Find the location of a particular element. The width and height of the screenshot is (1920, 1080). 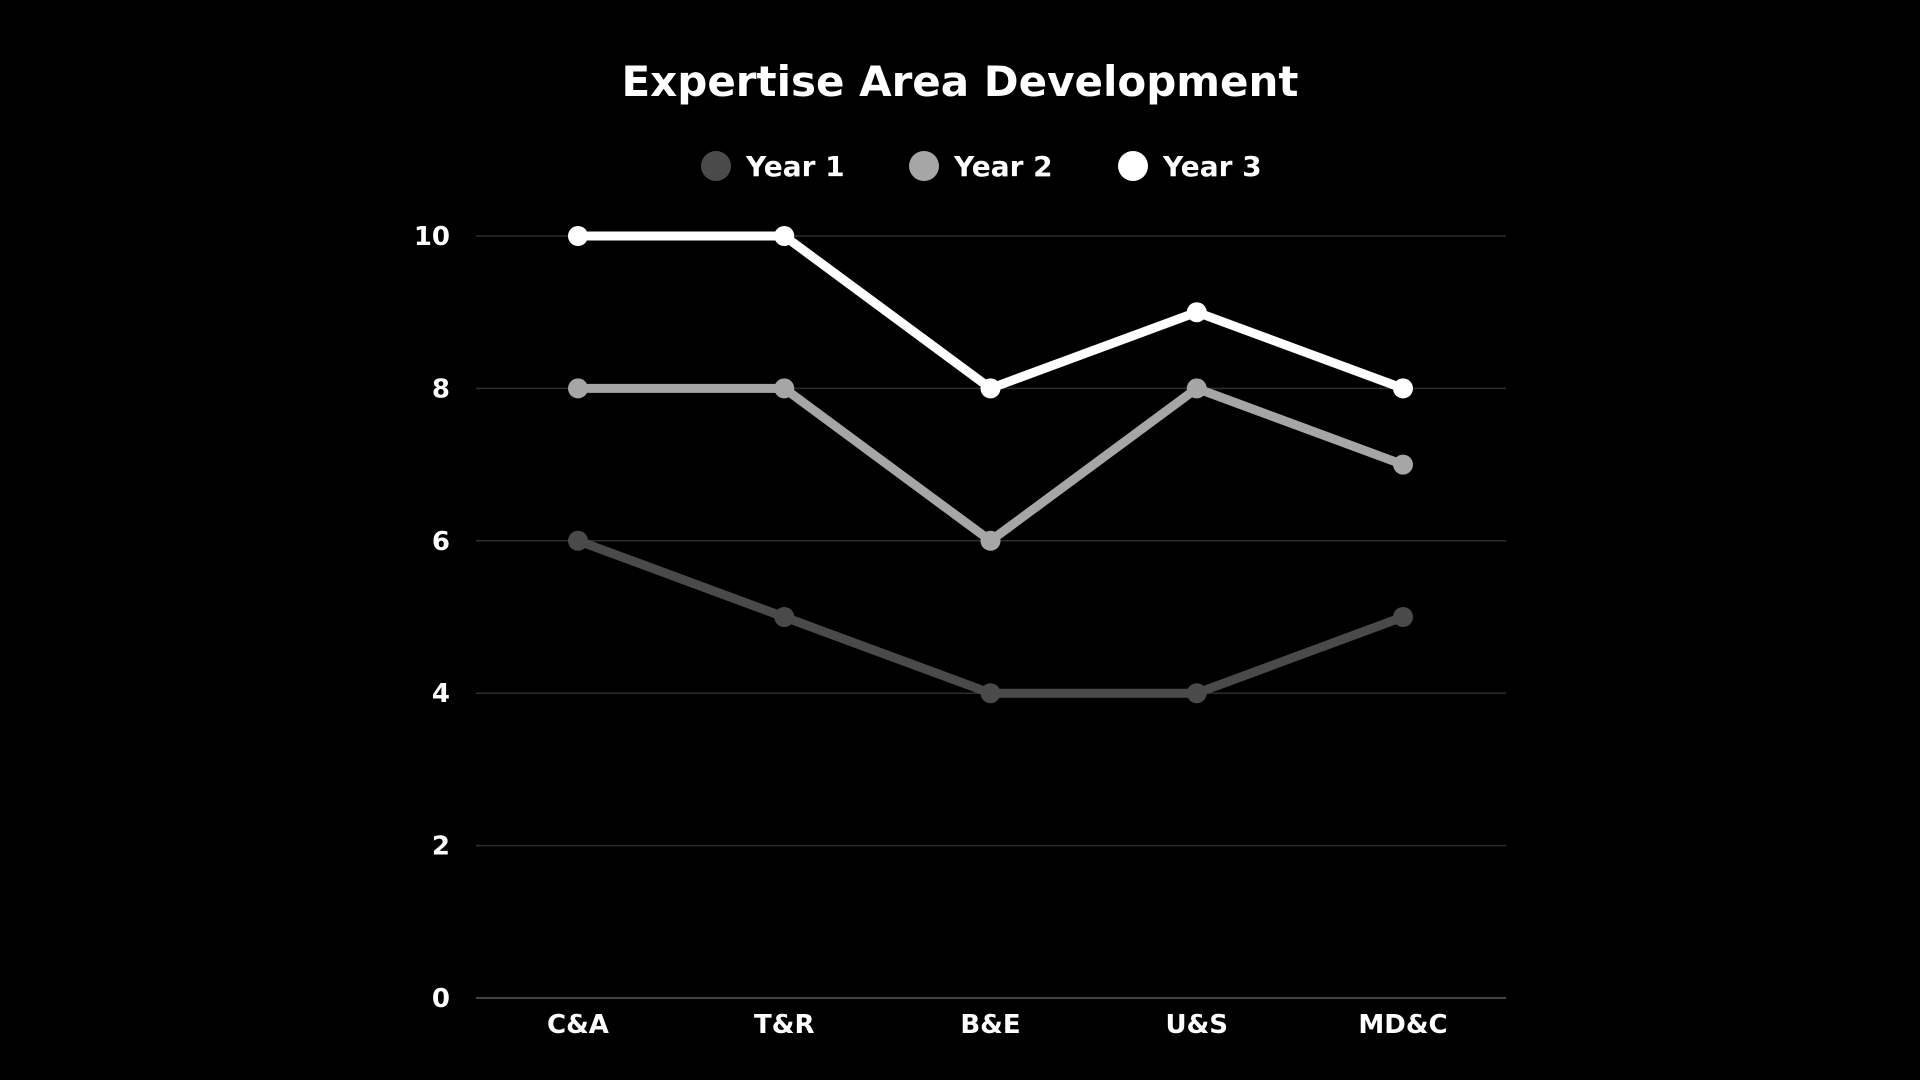

x-tick-label: B&E is located at coordinates (990, 1025).